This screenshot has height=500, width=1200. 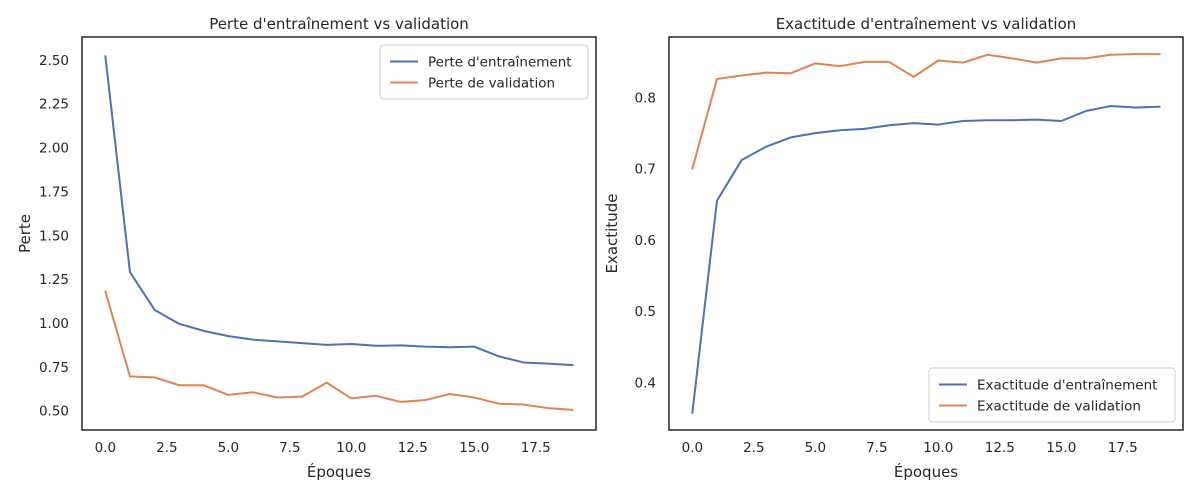 I want to click on y-tick-label: 1.50, so click(x=54, y=236).